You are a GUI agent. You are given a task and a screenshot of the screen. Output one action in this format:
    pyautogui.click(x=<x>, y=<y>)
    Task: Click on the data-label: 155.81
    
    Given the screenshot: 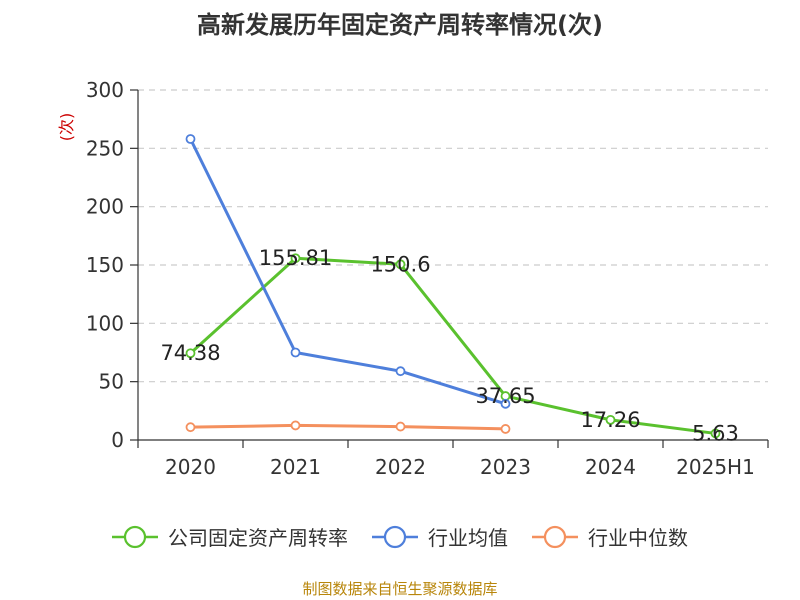 What is the action you would take?
    pyautogui.click(x=295, y=258)
    